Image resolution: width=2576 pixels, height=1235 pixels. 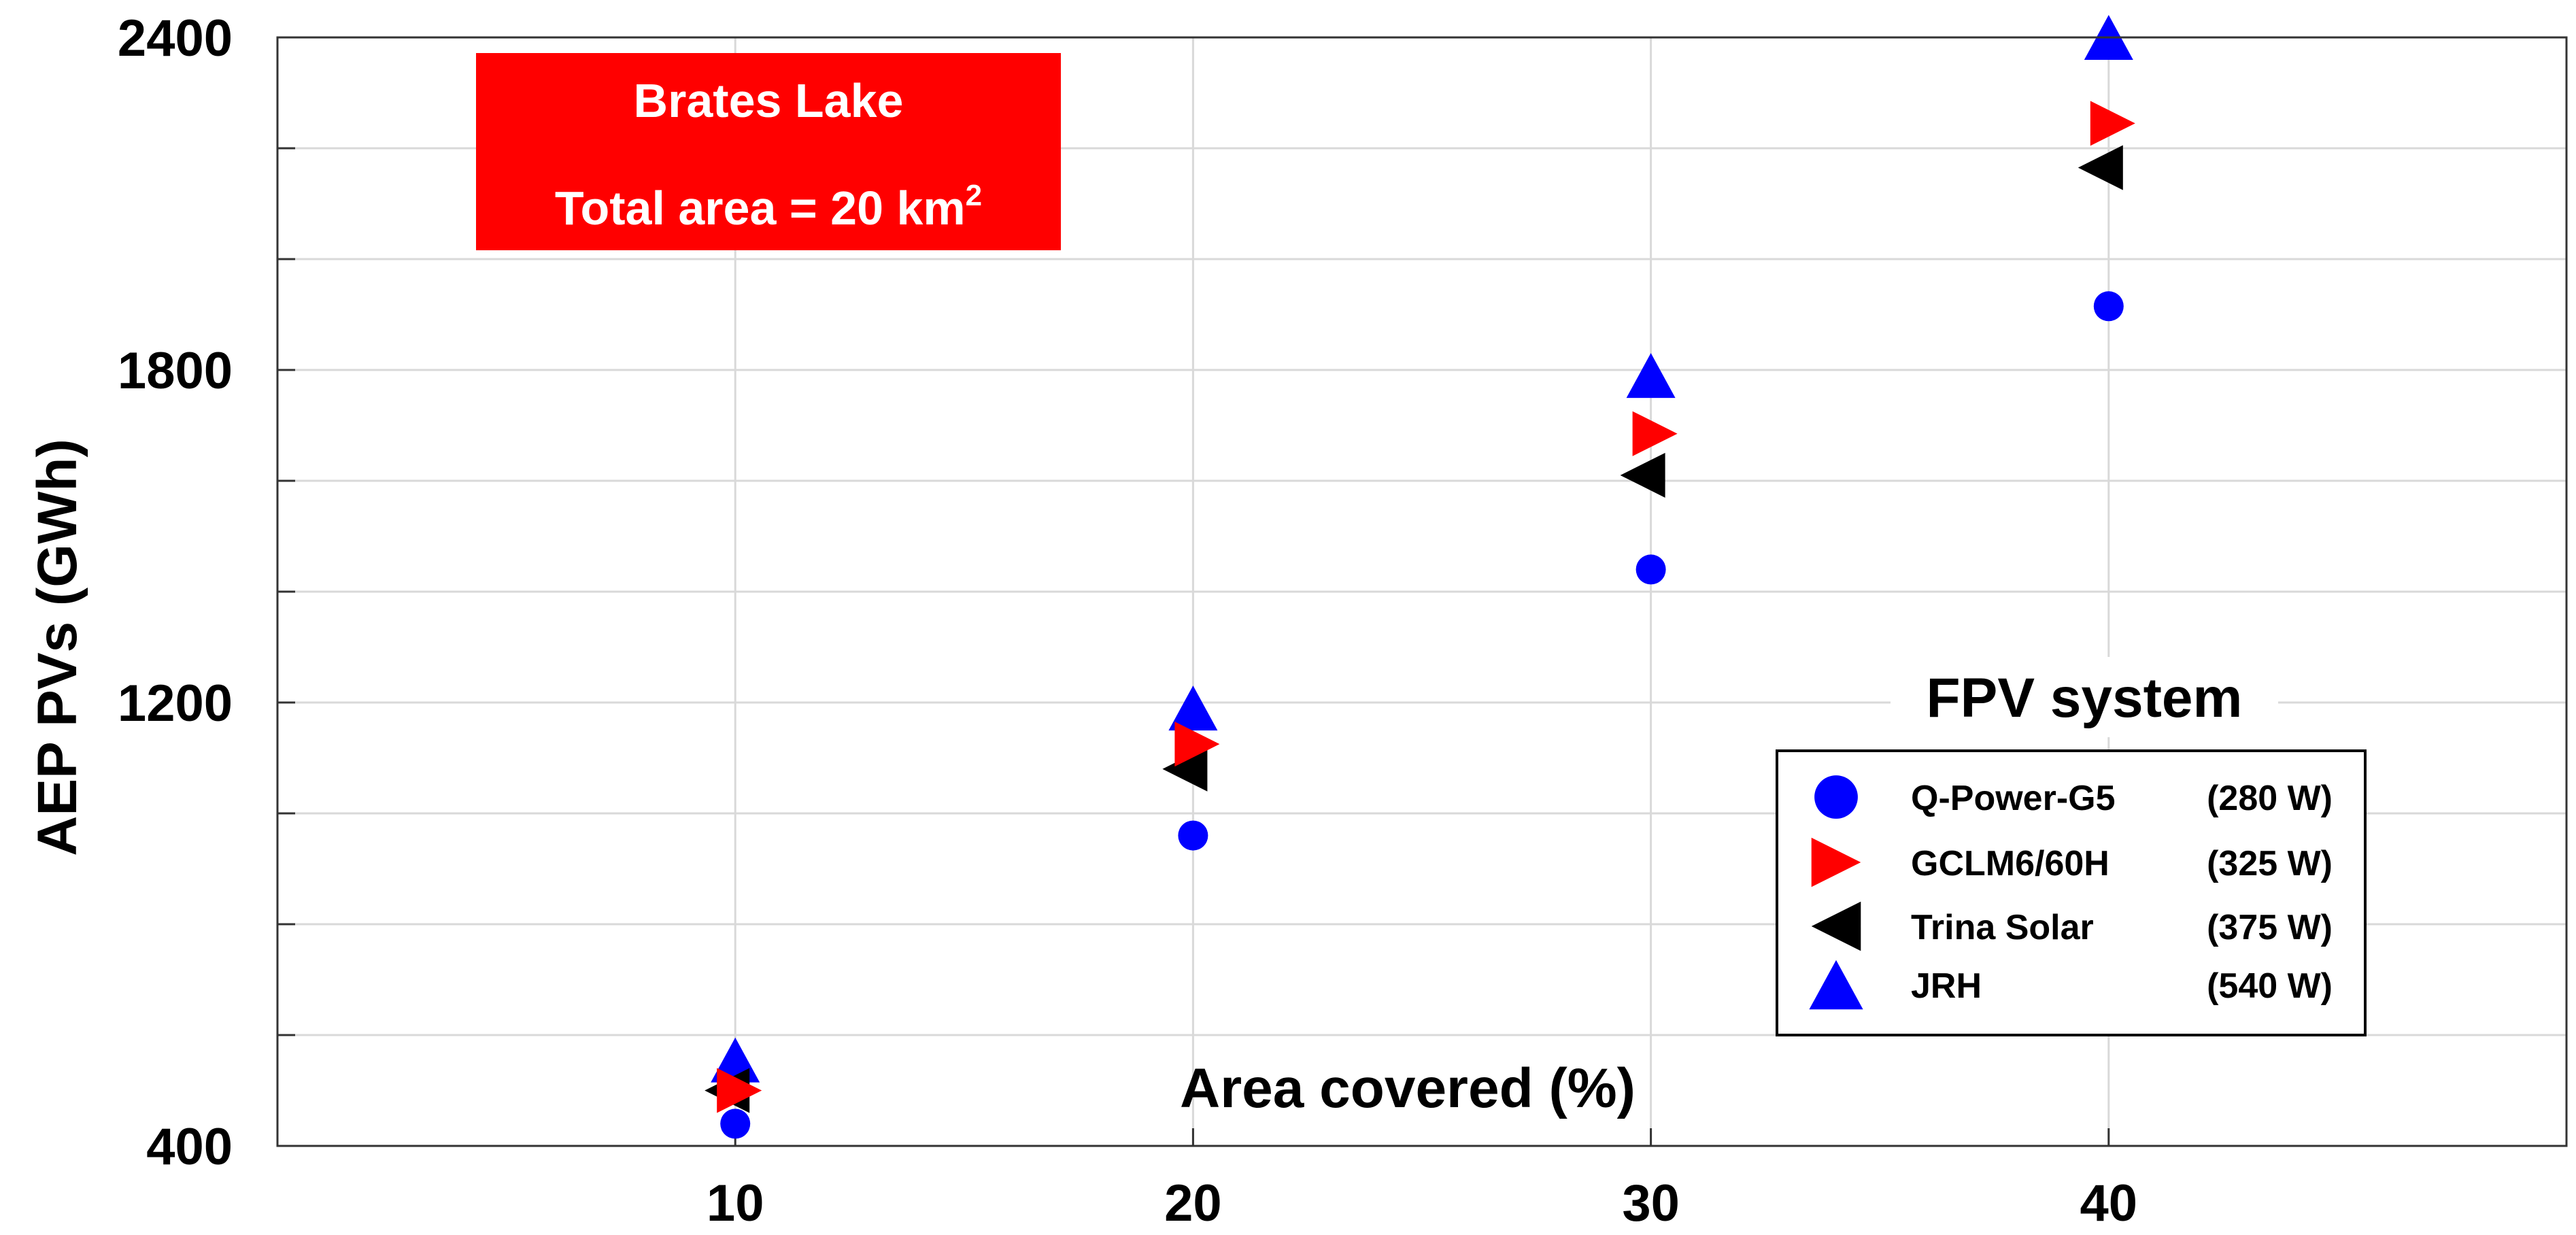 I want to click on annotation-line1: Brates Lake, so click(x=769, y=100).